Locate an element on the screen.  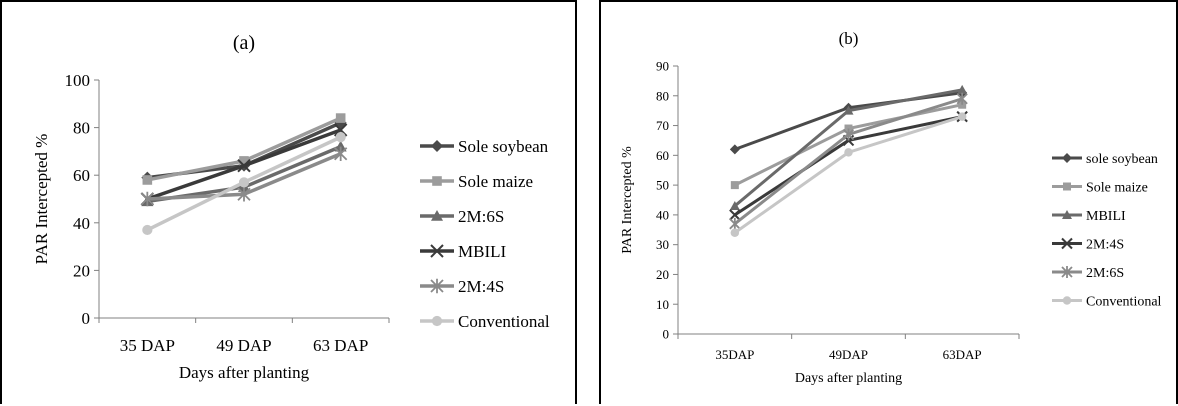
chart-a-title: (a) is located at coordinates (244, 43).